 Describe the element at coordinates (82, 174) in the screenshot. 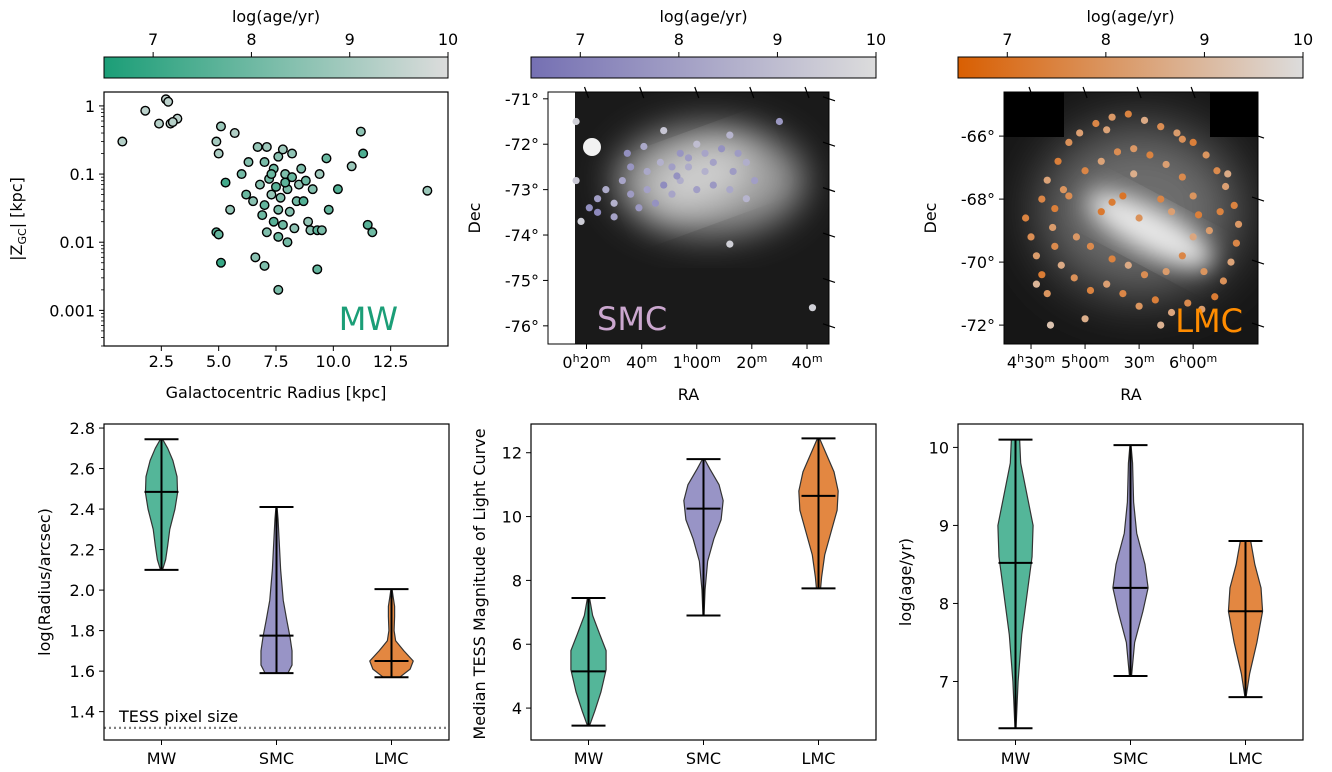

I see `mw-ytick-label: 0.1` at that location.